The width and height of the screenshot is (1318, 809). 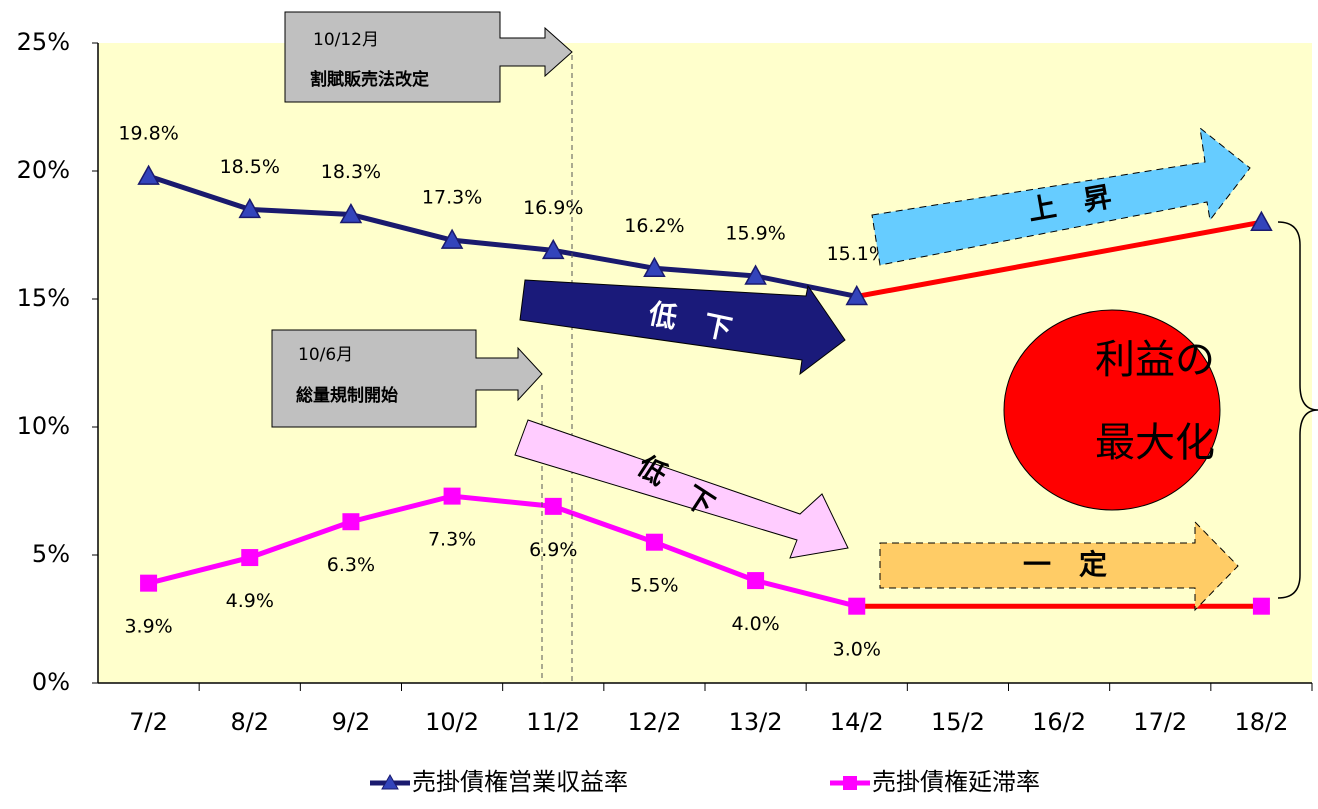 I want to click on value-label: 7.3%, so click(x=452, y=540).